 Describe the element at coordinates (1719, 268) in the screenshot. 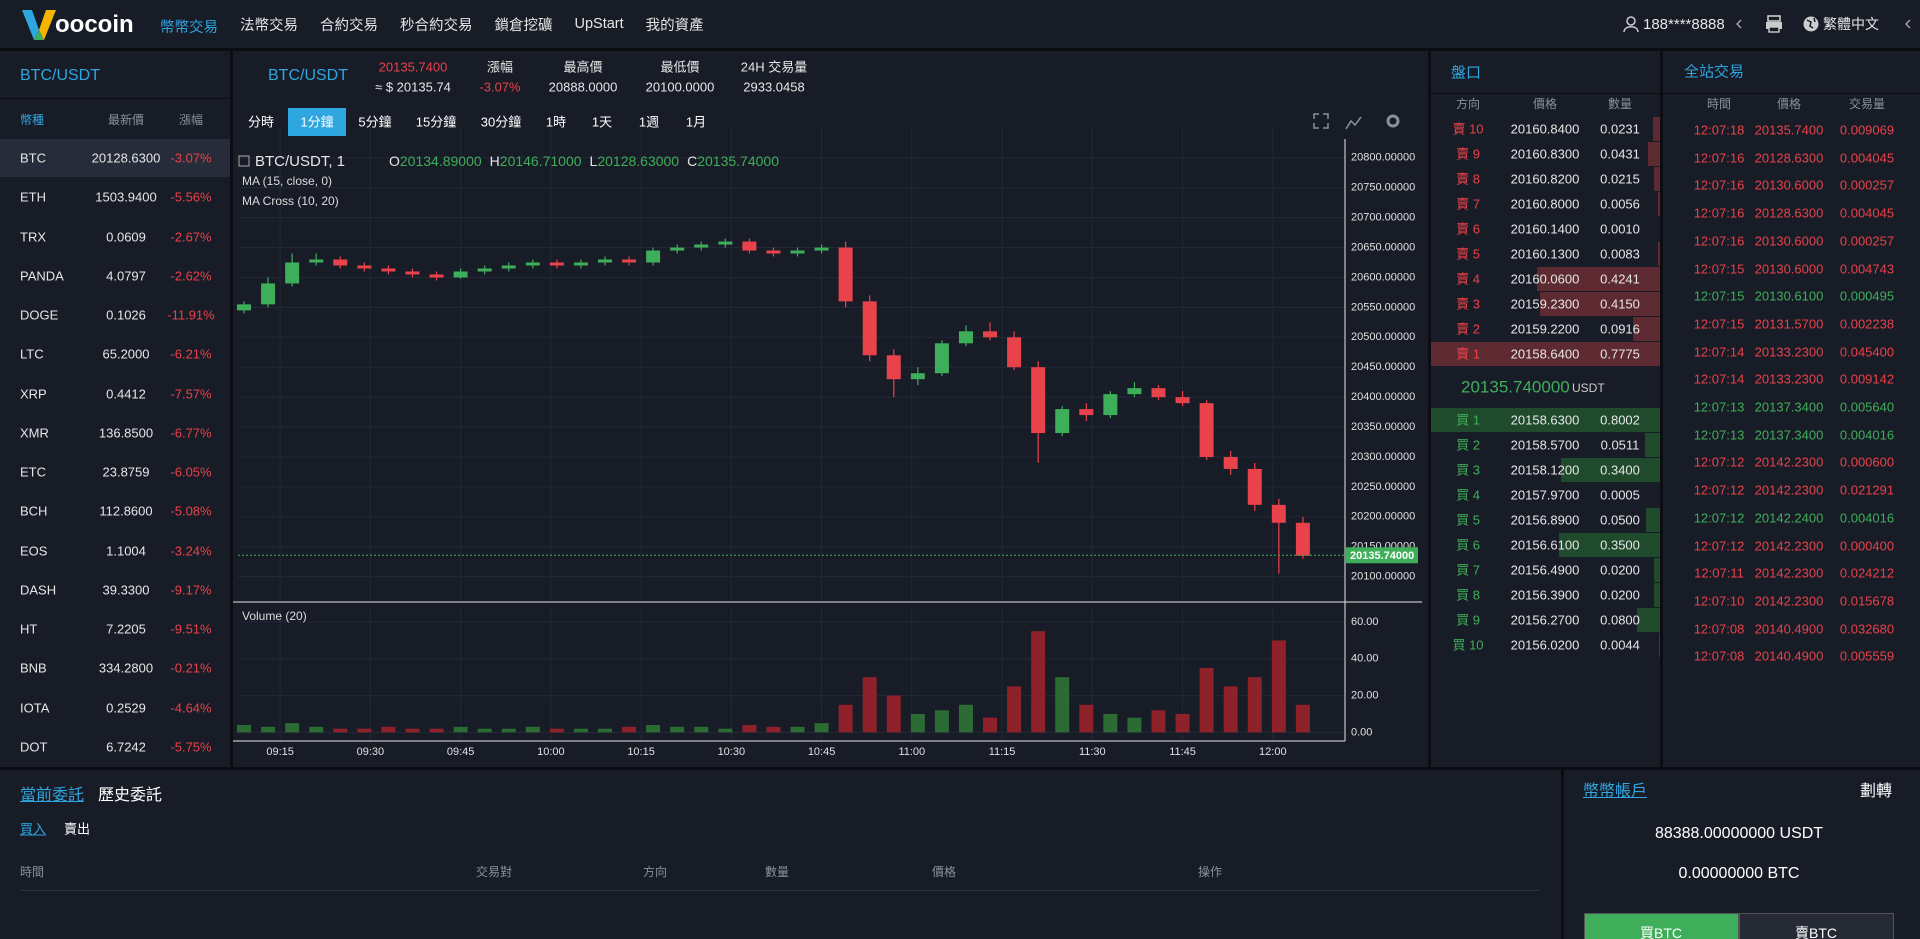

I see `trade-cell: 12:07:15` at that location.